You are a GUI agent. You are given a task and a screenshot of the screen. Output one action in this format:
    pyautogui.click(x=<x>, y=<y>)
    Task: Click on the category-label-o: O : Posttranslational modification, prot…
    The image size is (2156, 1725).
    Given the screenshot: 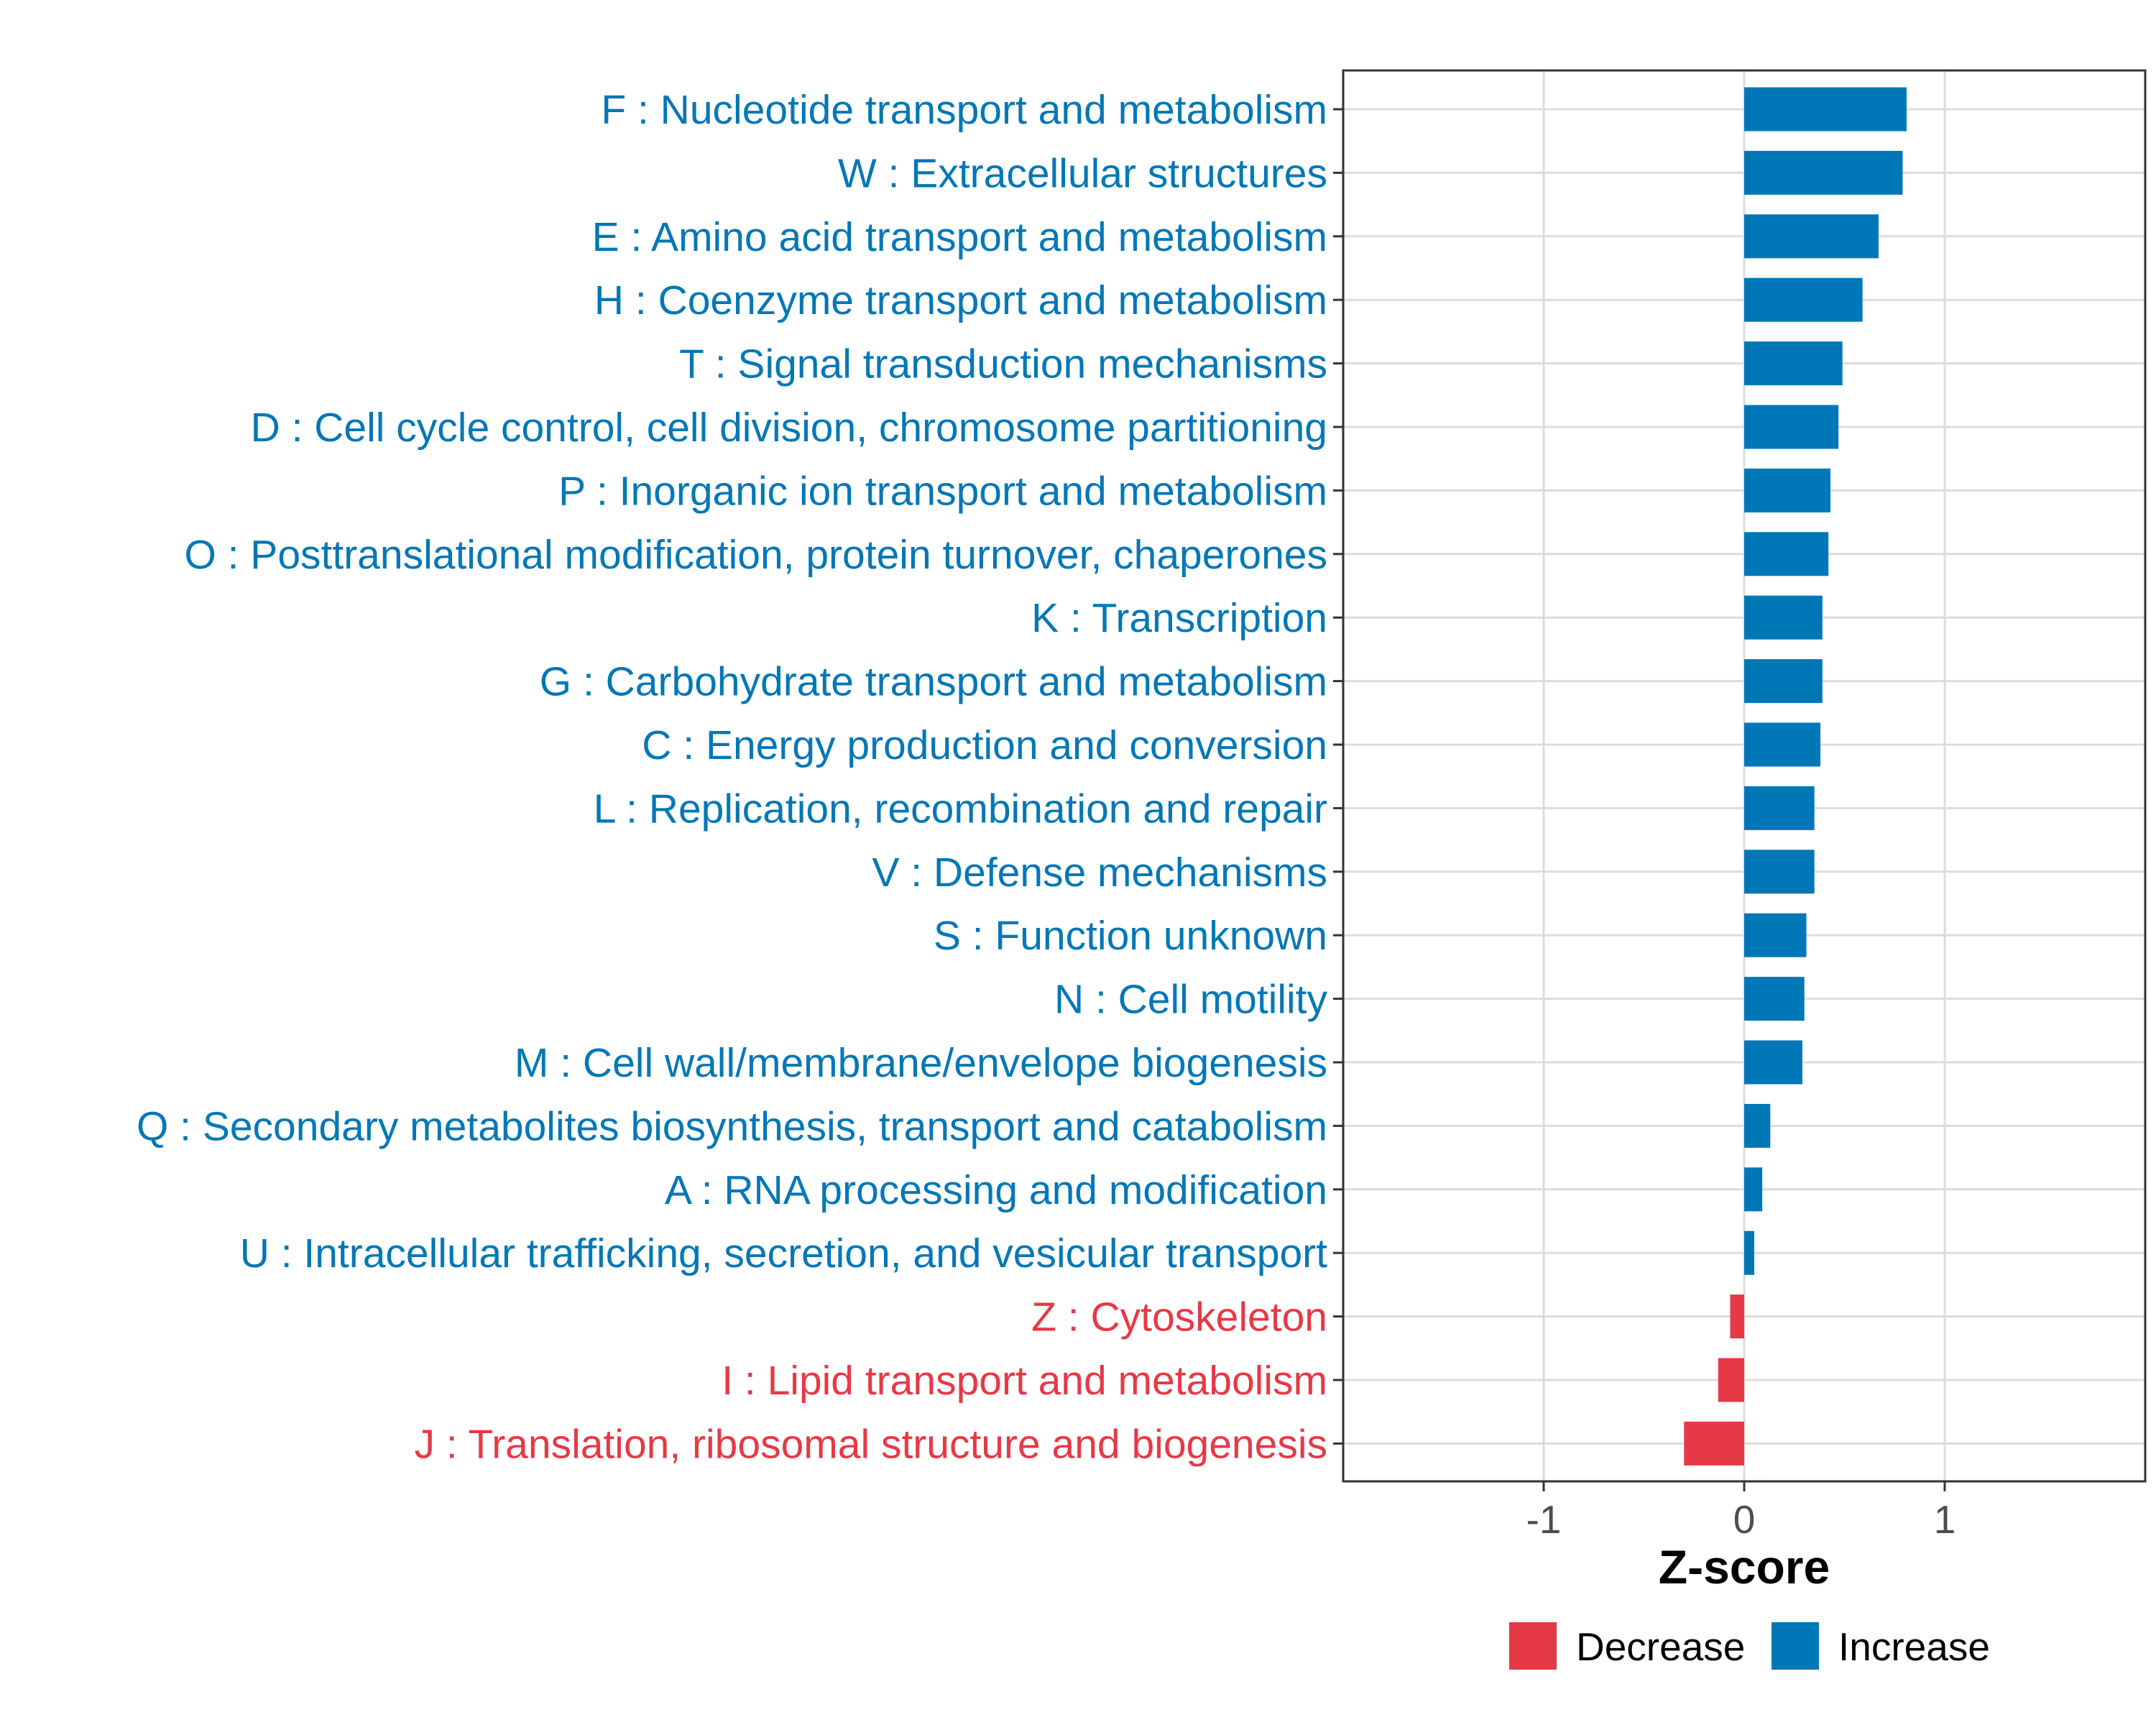 What is the action you would take?
    pyautogui.click(x=755, y=555)
    